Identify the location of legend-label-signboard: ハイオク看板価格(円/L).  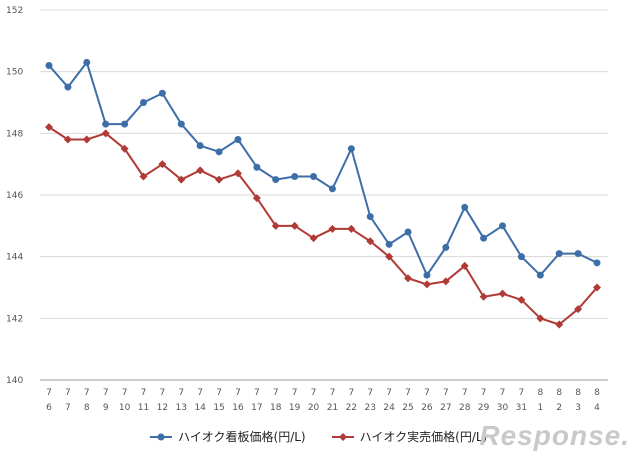
(242, 437).